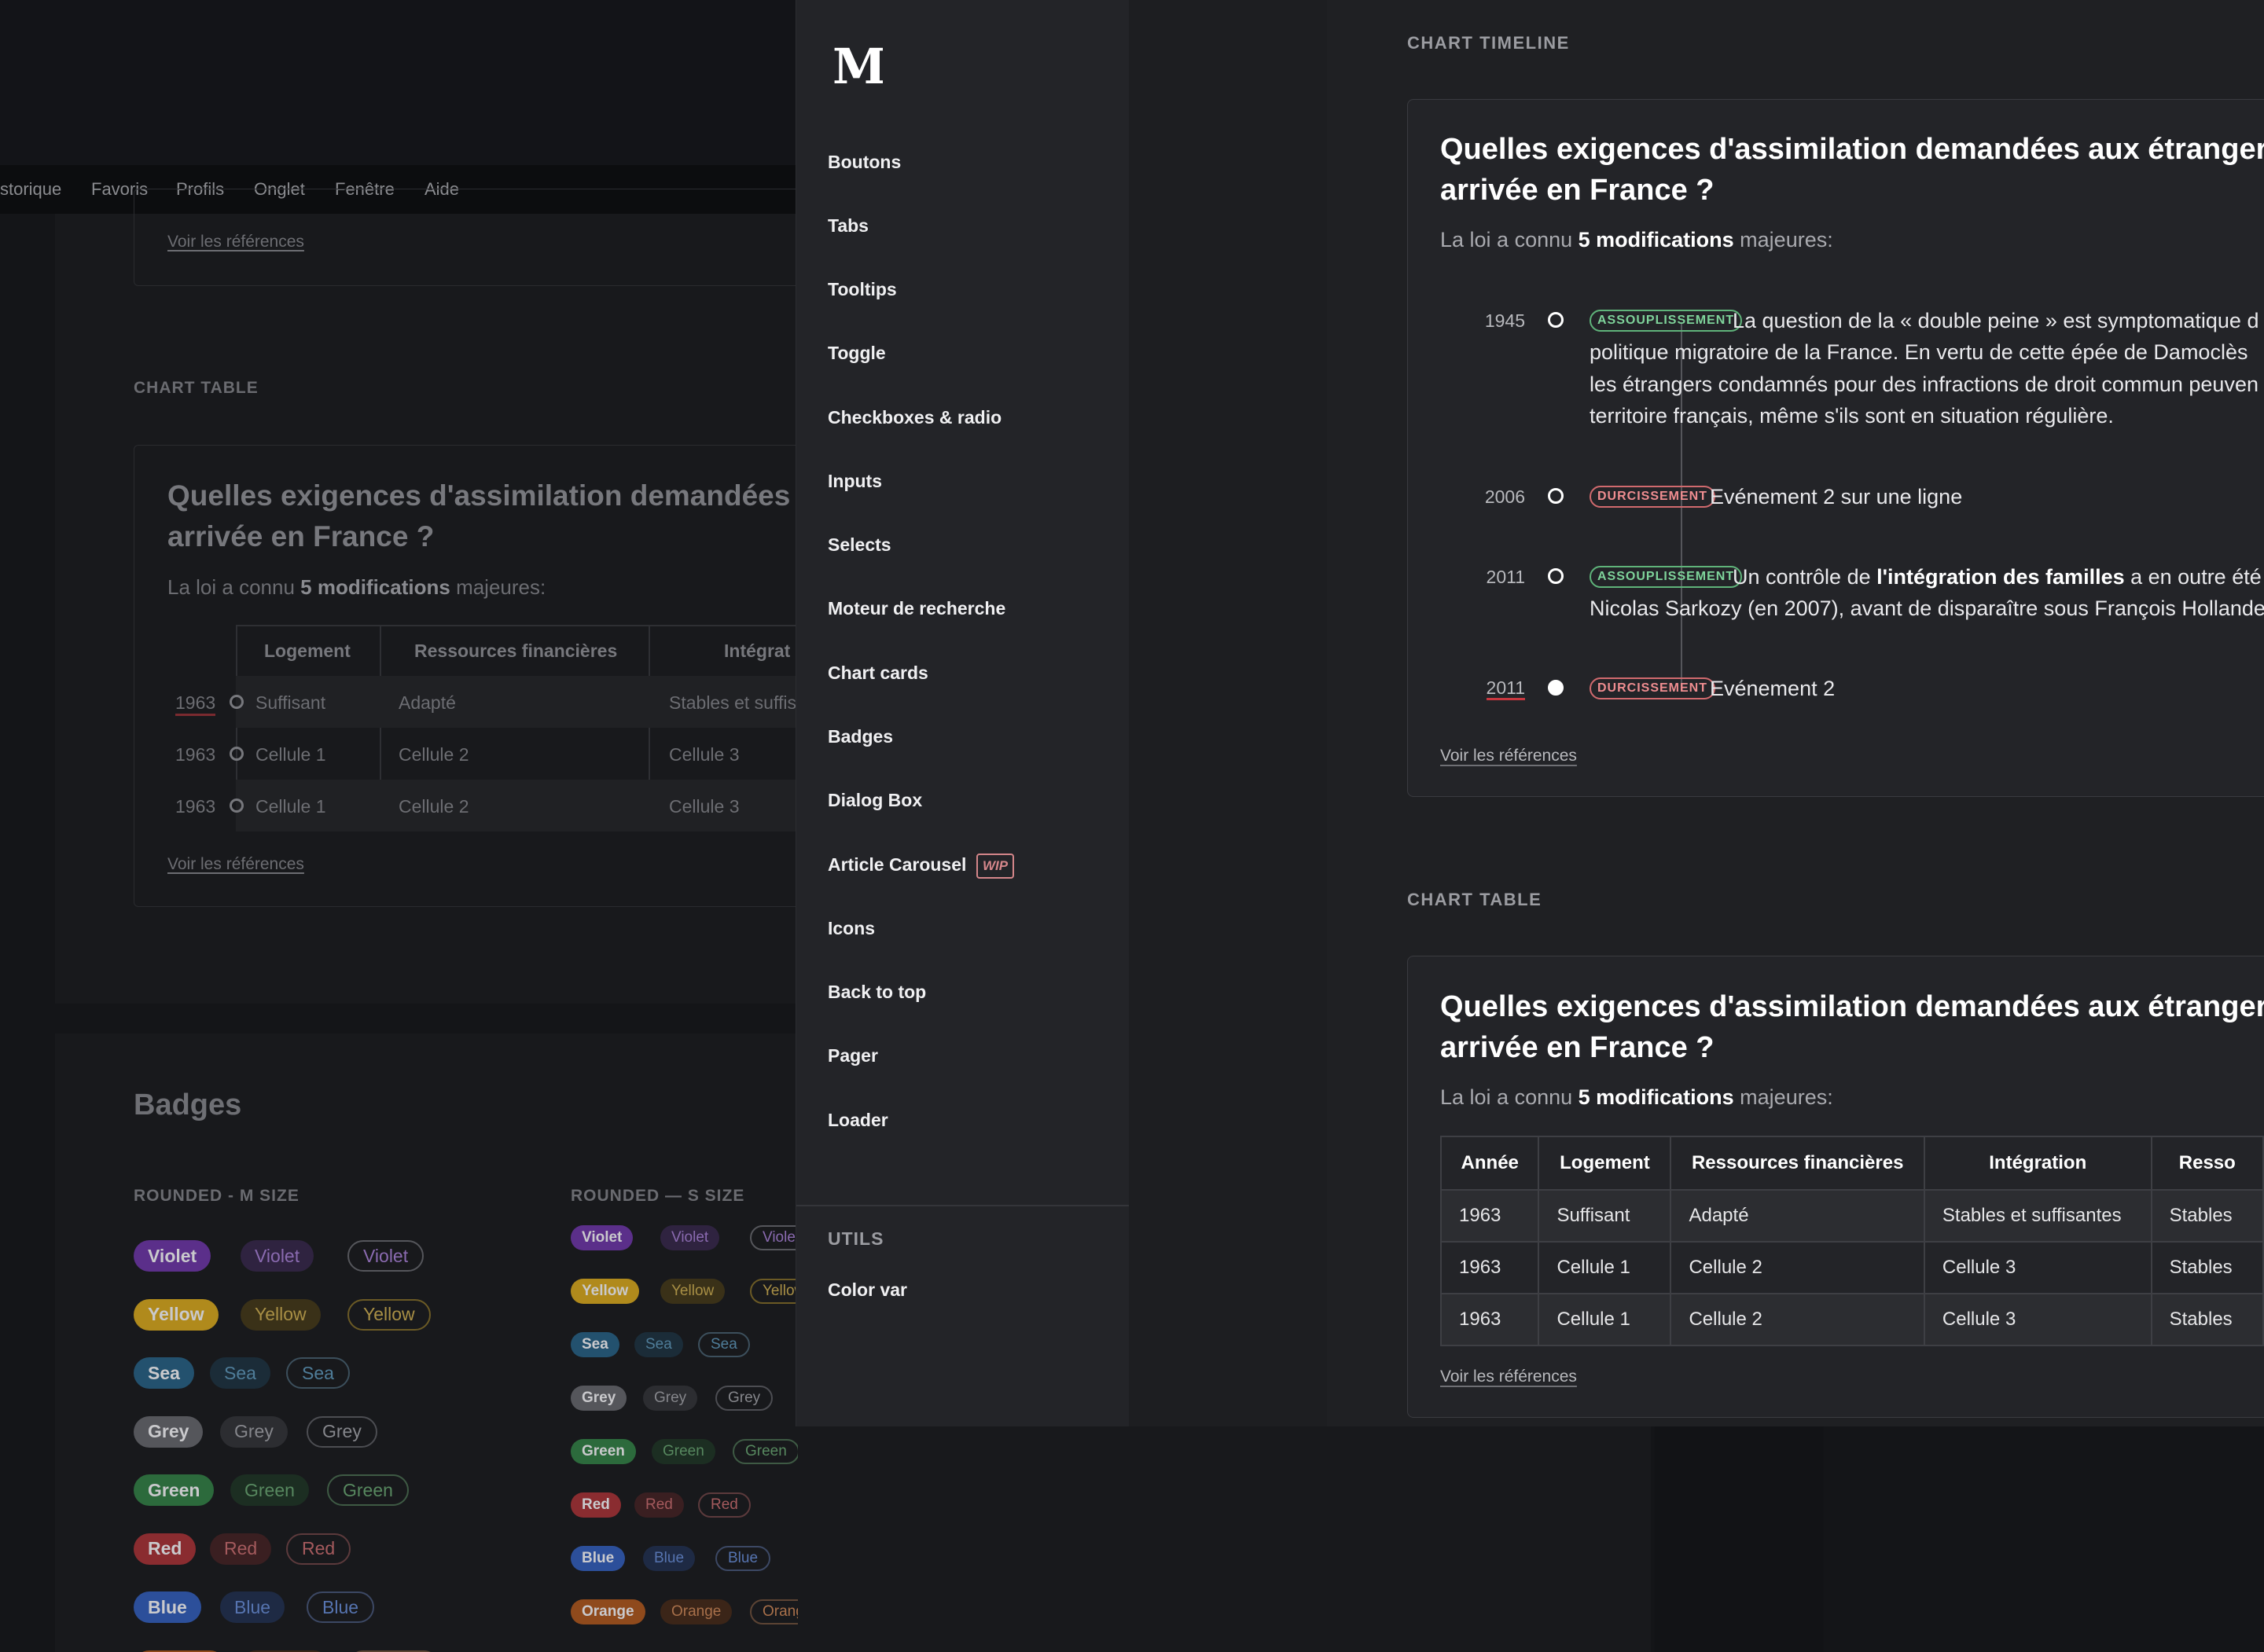  I want to click on timeline-year-selected: 2011, so click(1489, 688).